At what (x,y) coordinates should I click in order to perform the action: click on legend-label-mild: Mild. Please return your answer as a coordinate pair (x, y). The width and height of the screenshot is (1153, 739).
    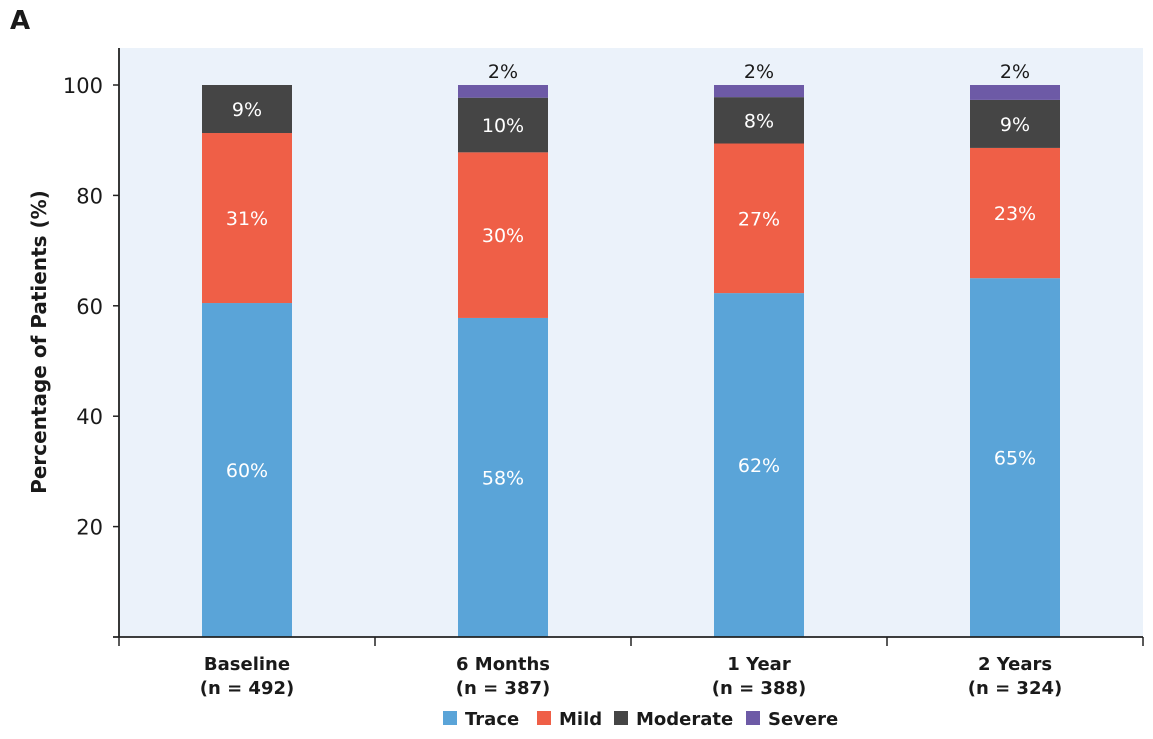
    Looking at the image, I should click on (580, 719).